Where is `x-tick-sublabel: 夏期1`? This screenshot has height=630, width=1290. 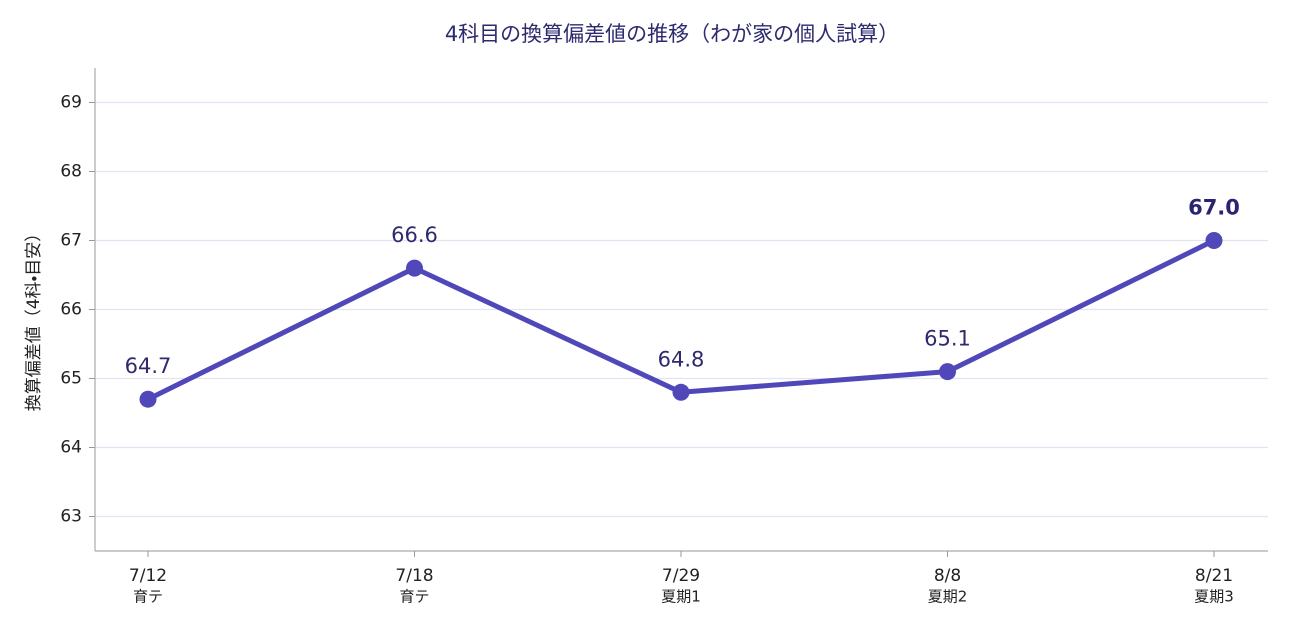 x-tick-sublabel: 夏期1 is located at coordinates (681, 597).